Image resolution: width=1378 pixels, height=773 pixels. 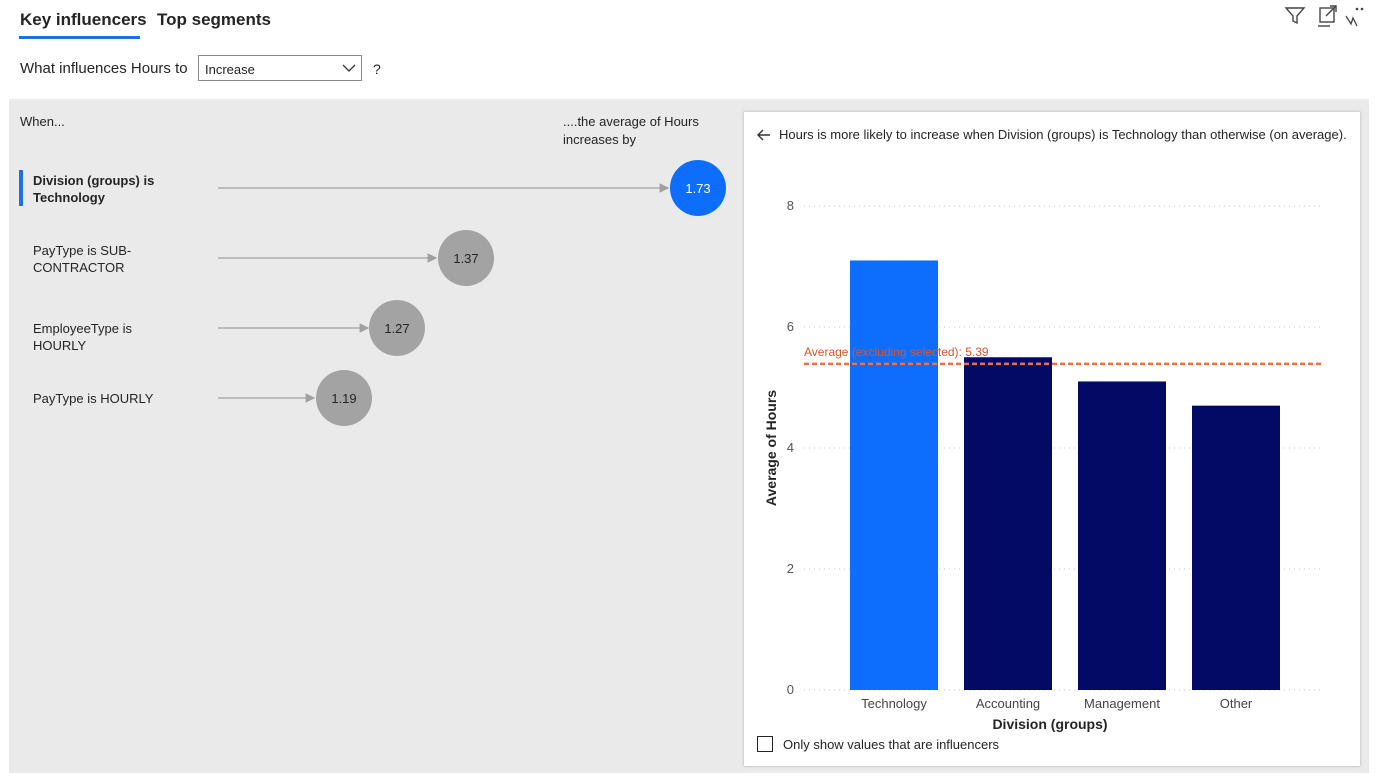 What do you see at coordinates (790, 447) in the screenshot?
I see `y-tick-label: 4` at bounding box center [790, 447].